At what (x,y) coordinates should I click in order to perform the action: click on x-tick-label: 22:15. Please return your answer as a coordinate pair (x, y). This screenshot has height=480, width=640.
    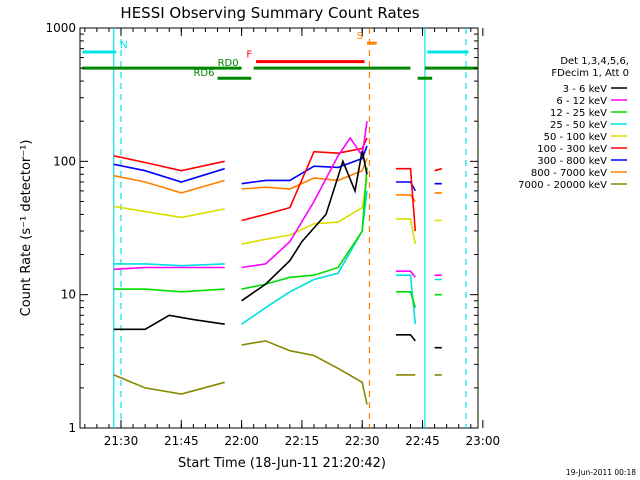
    Looking at the image, I should click on (302, 441).